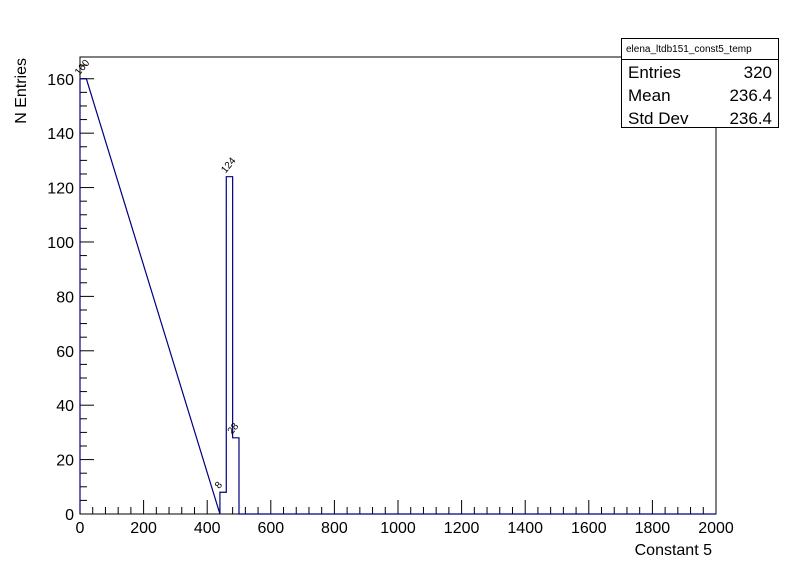 This screenshot has height=577, width=796. What do you see at coordinates (525, 528) in the screenshot?
I see `x-tick-label: 1400` at bounding box center [525, 528].